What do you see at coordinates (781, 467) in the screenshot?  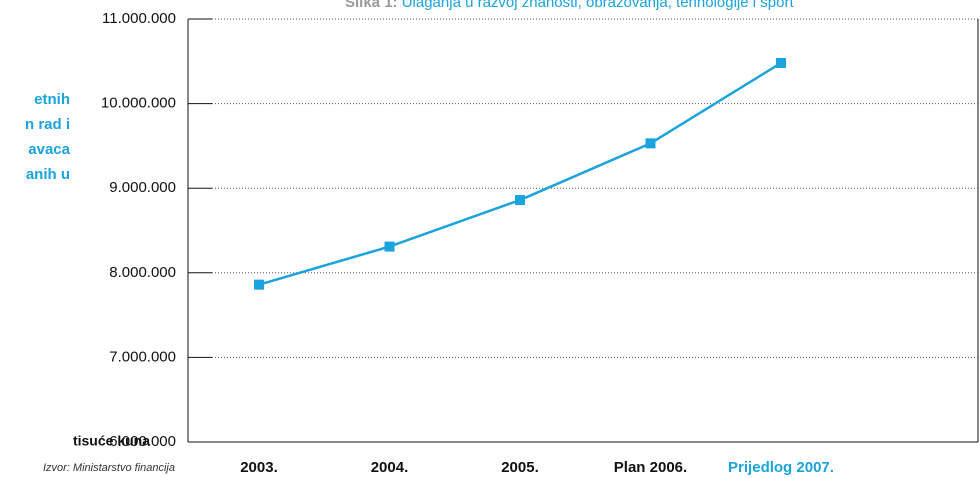 I see `x-tick-label: Prijedlog 2007.` at bounding box center [781, 467].